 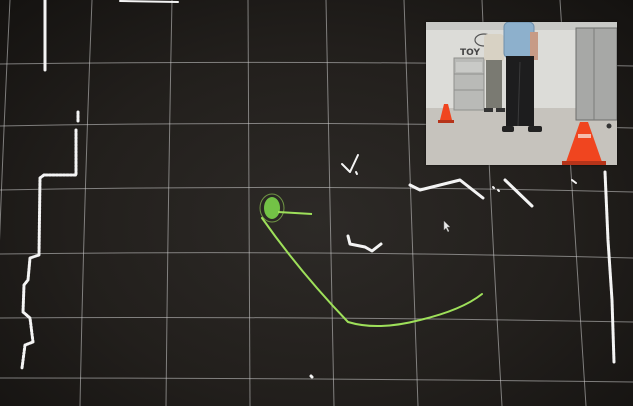 What do you see at coordinates (609, 267) in the screenshot?
I see `scan-segment-right-wall` at bounding box center [609, 267].